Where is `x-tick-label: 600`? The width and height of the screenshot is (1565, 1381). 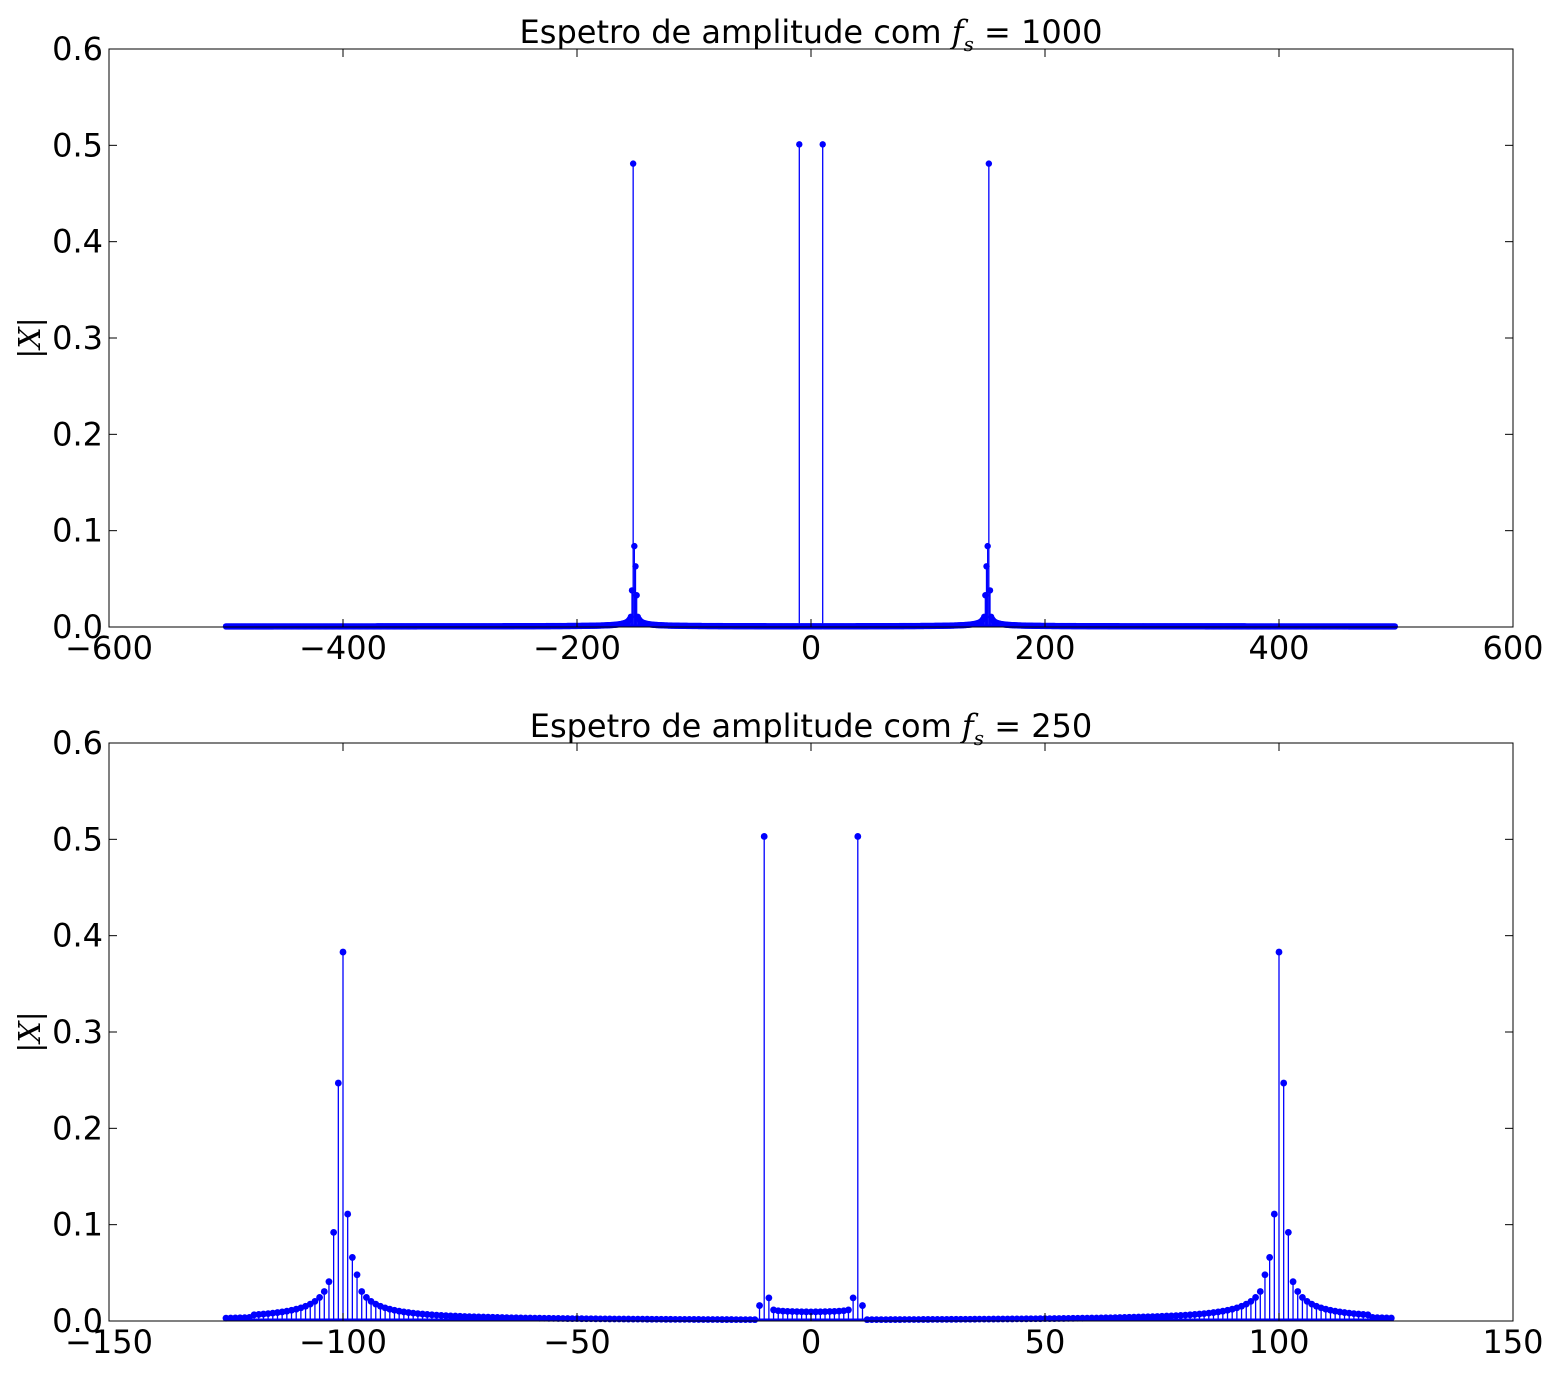 x-tick-label: 600 is located at coordinates (1512, 648).